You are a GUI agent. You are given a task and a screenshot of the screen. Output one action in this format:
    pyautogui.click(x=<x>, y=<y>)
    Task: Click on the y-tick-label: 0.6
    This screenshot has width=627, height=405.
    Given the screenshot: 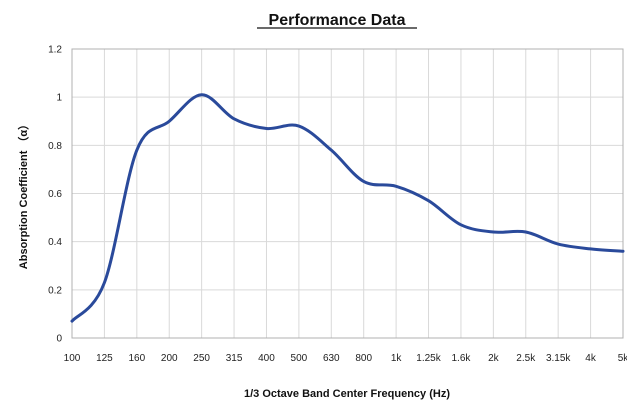 What is the action you would take?
    pyautogui.click(x=55, y=194)
    